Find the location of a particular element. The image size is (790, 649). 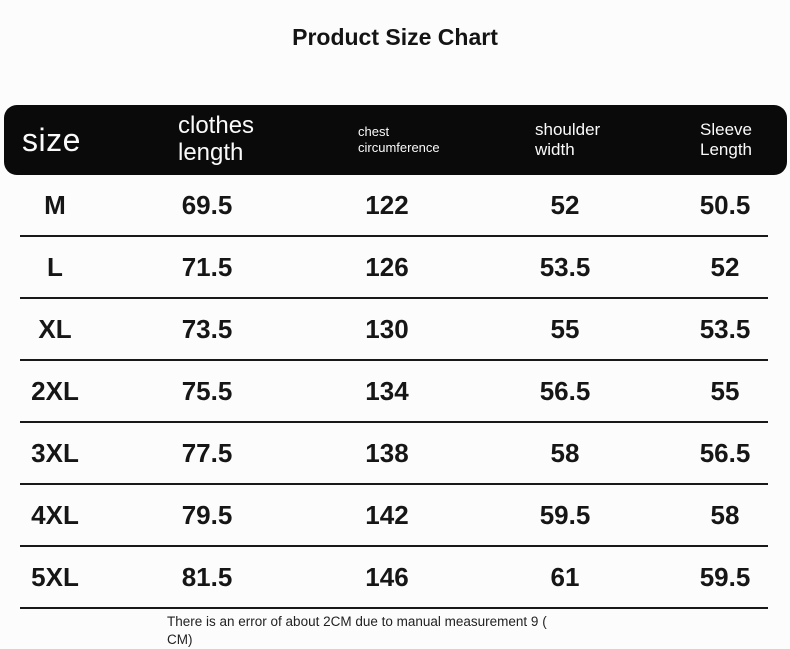

table-row-l: L 71.5 126 53.5 52 is located at coordinates (395, 267).